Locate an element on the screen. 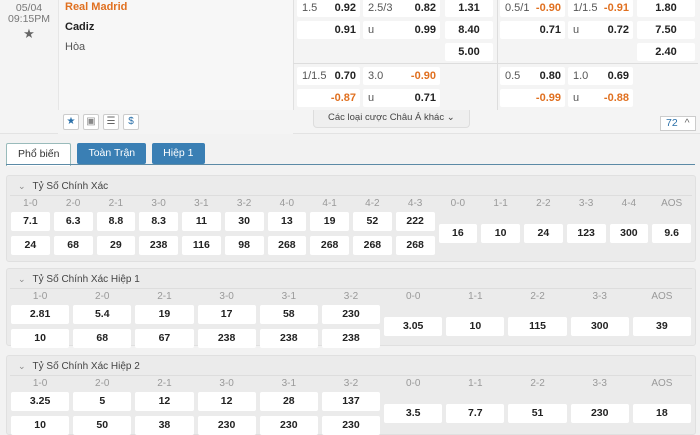 The image size is (700, 435). odds-cell: 3.05 is located at coordinates (413, 326).